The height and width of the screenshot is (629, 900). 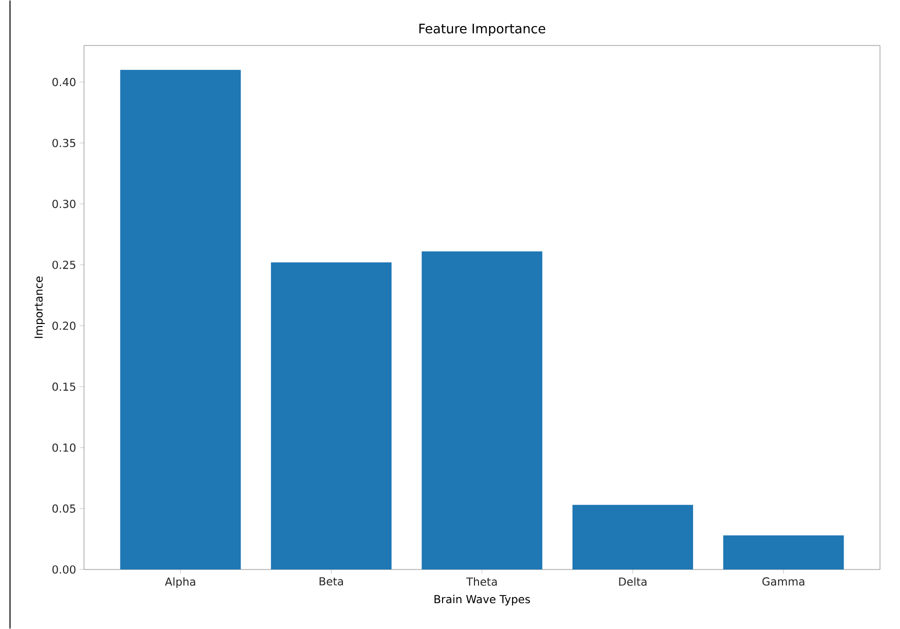 What do you see at coordinates (64, 386) in the screenshot?
I see `y-tick-label: 0.15` at bounding box center [64, 386].